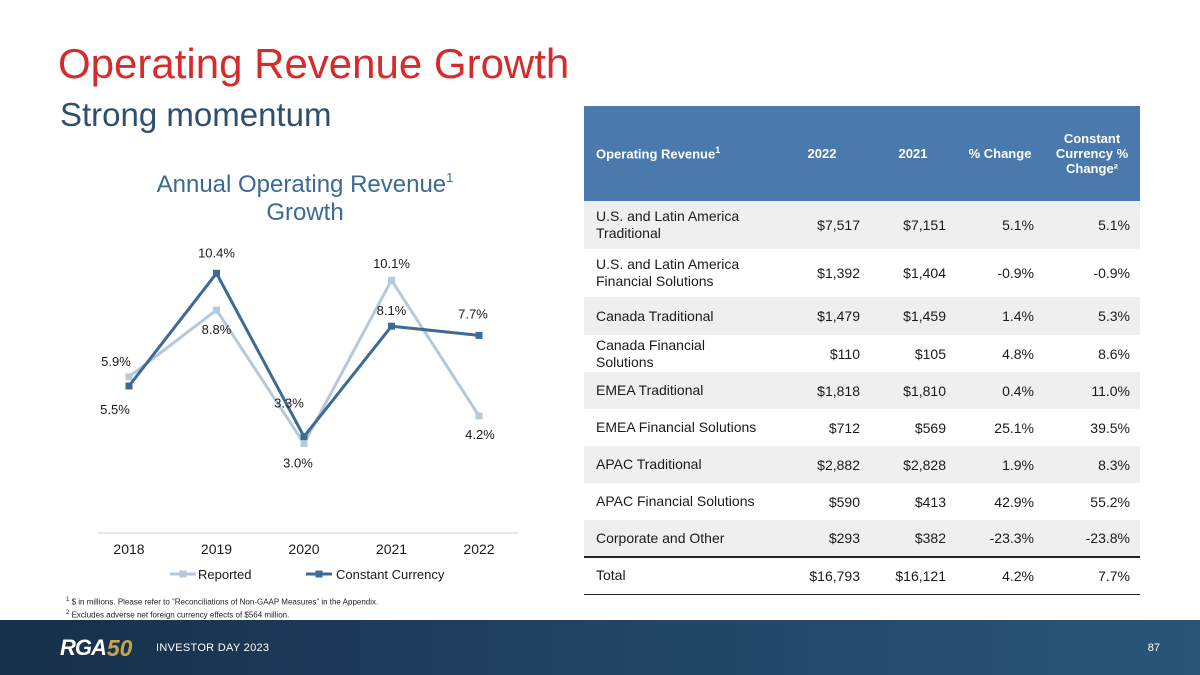 This screenshot has height=675, width=1200. Describe the element at coordinates (301, 184) in the screenshot. I see `chart-title-text: Annual Operating Revenue` at that location.